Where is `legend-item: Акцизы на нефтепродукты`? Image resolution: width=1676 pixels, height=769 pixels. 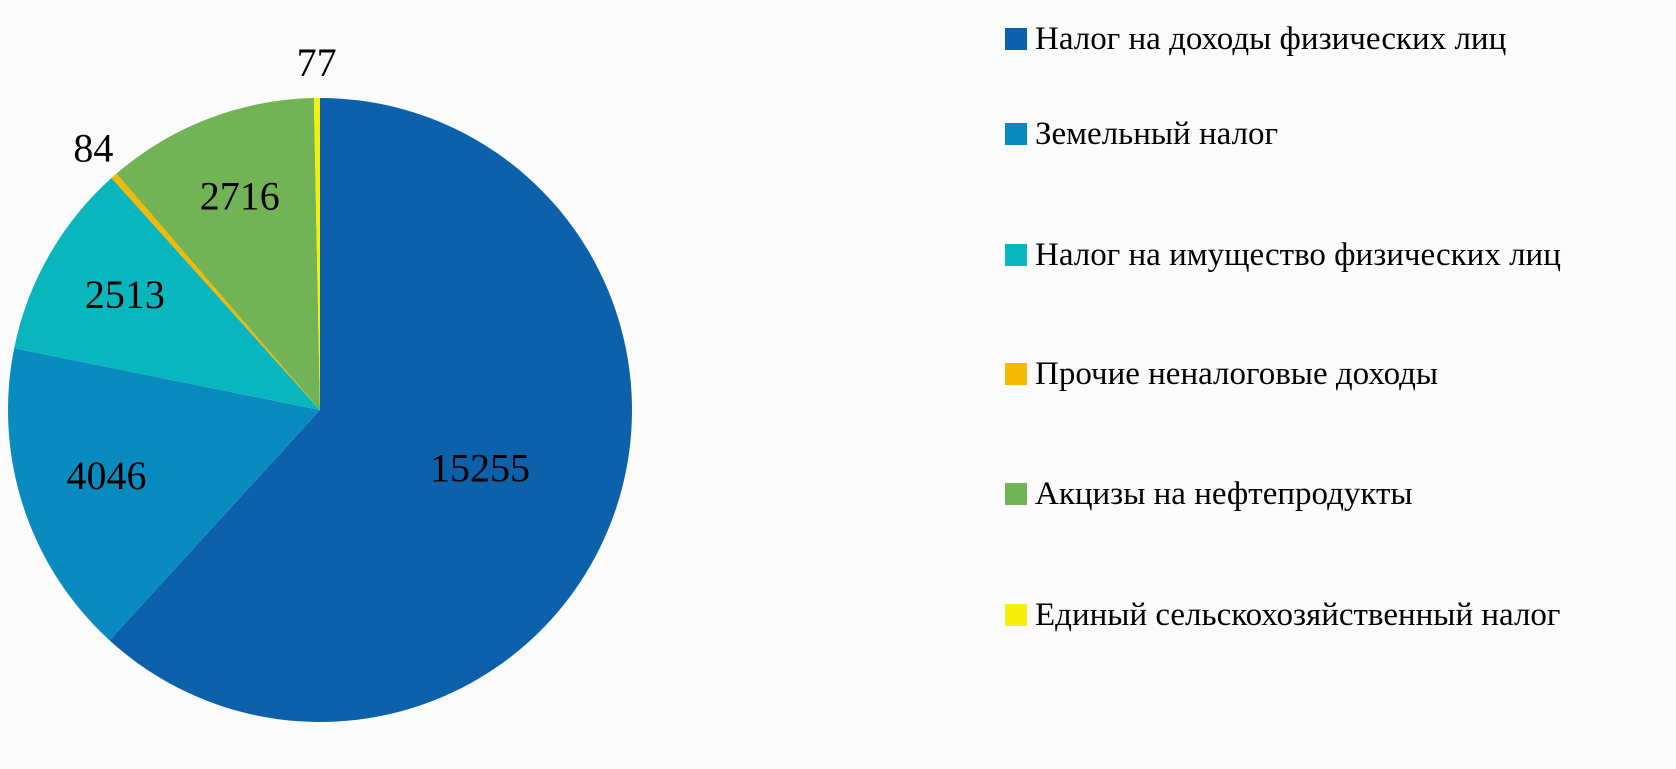
legend-item: Акцизы на нефтепродукты is located at coordinates (1335, 494).